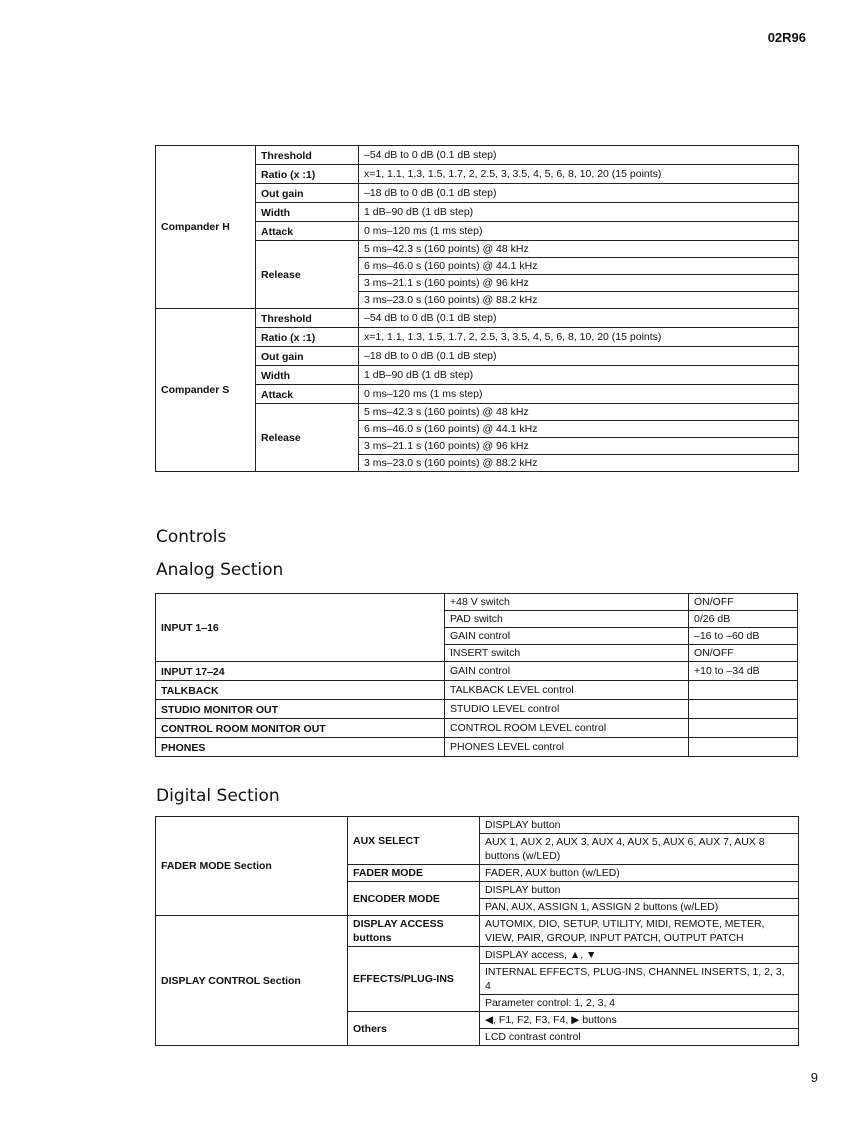  I want to click on group-label: ENCODER MODE, so click(413, 898).